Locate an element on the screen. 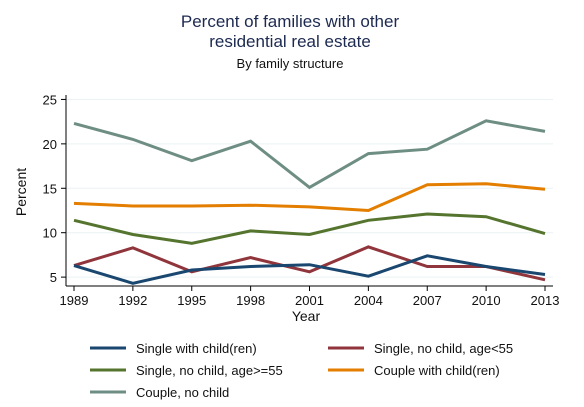 The width and height of the screenshot is (584, 407). chart-subtitle: By family structure is located at coordinates (290, 63).